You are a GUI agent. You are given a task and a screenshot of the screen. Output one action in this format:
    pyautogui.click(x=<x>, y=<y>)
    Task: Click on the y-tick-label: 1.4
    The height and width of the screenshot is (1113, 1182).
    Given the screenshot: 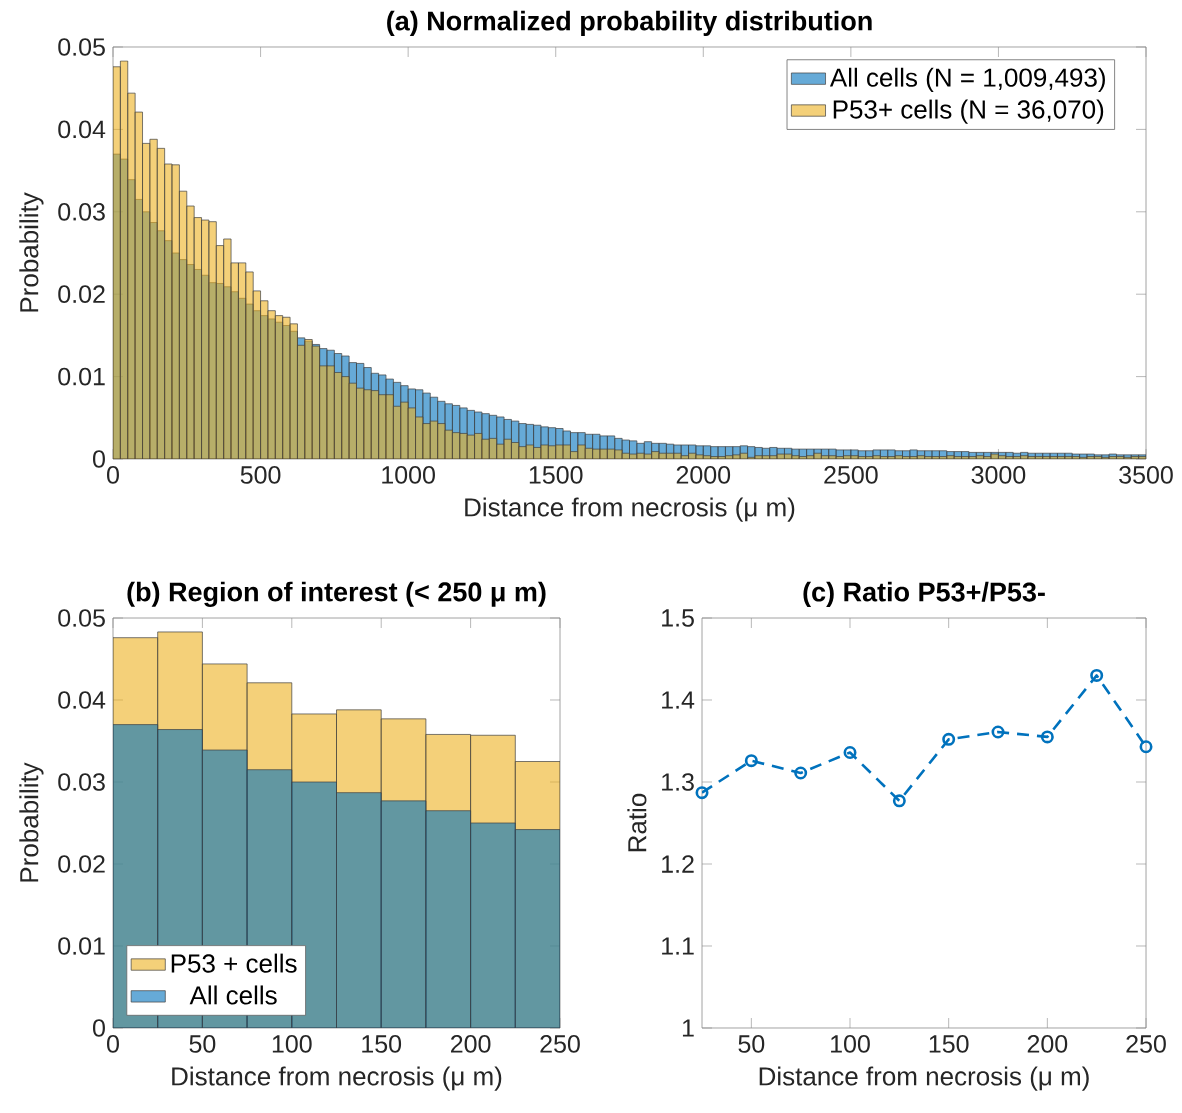 What is the action you would take?
    pyautogui.click(x=678, y=700)
    